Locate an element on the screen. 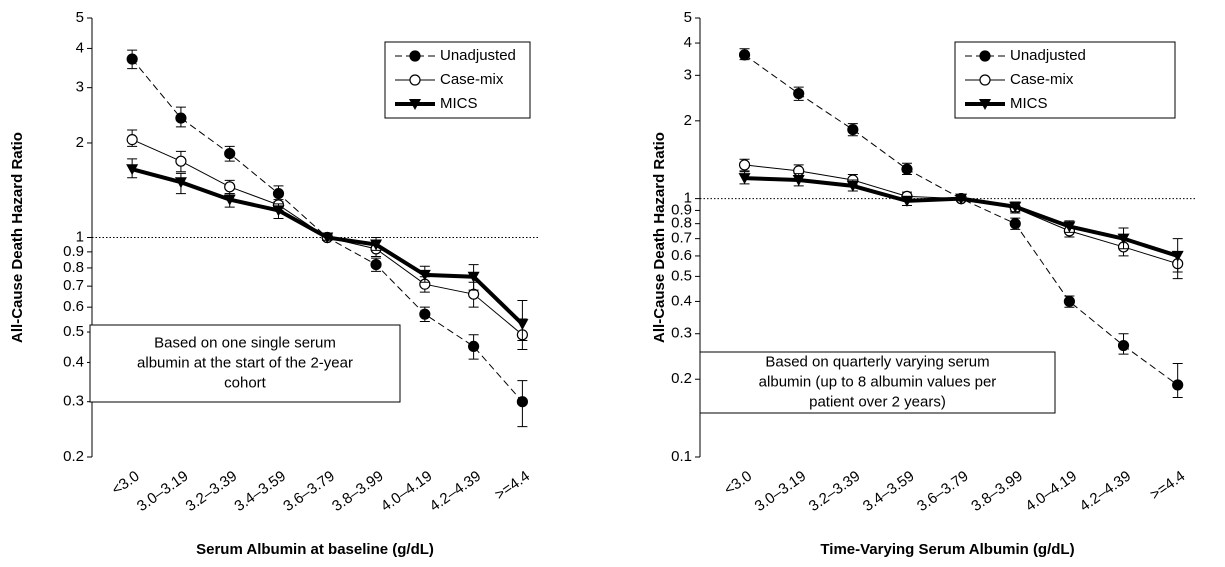  x-axis-label: Time-Varying Serum Albumin (g/dL) is located at coordinates (947, 549).